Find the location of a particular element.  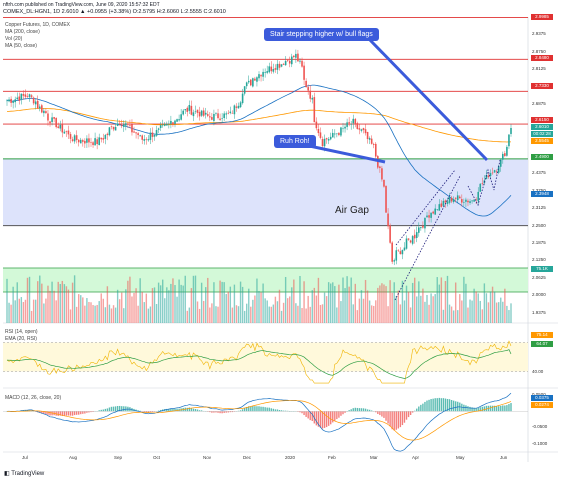

time-axis-label: Sep is located at coordinates (118, 457).